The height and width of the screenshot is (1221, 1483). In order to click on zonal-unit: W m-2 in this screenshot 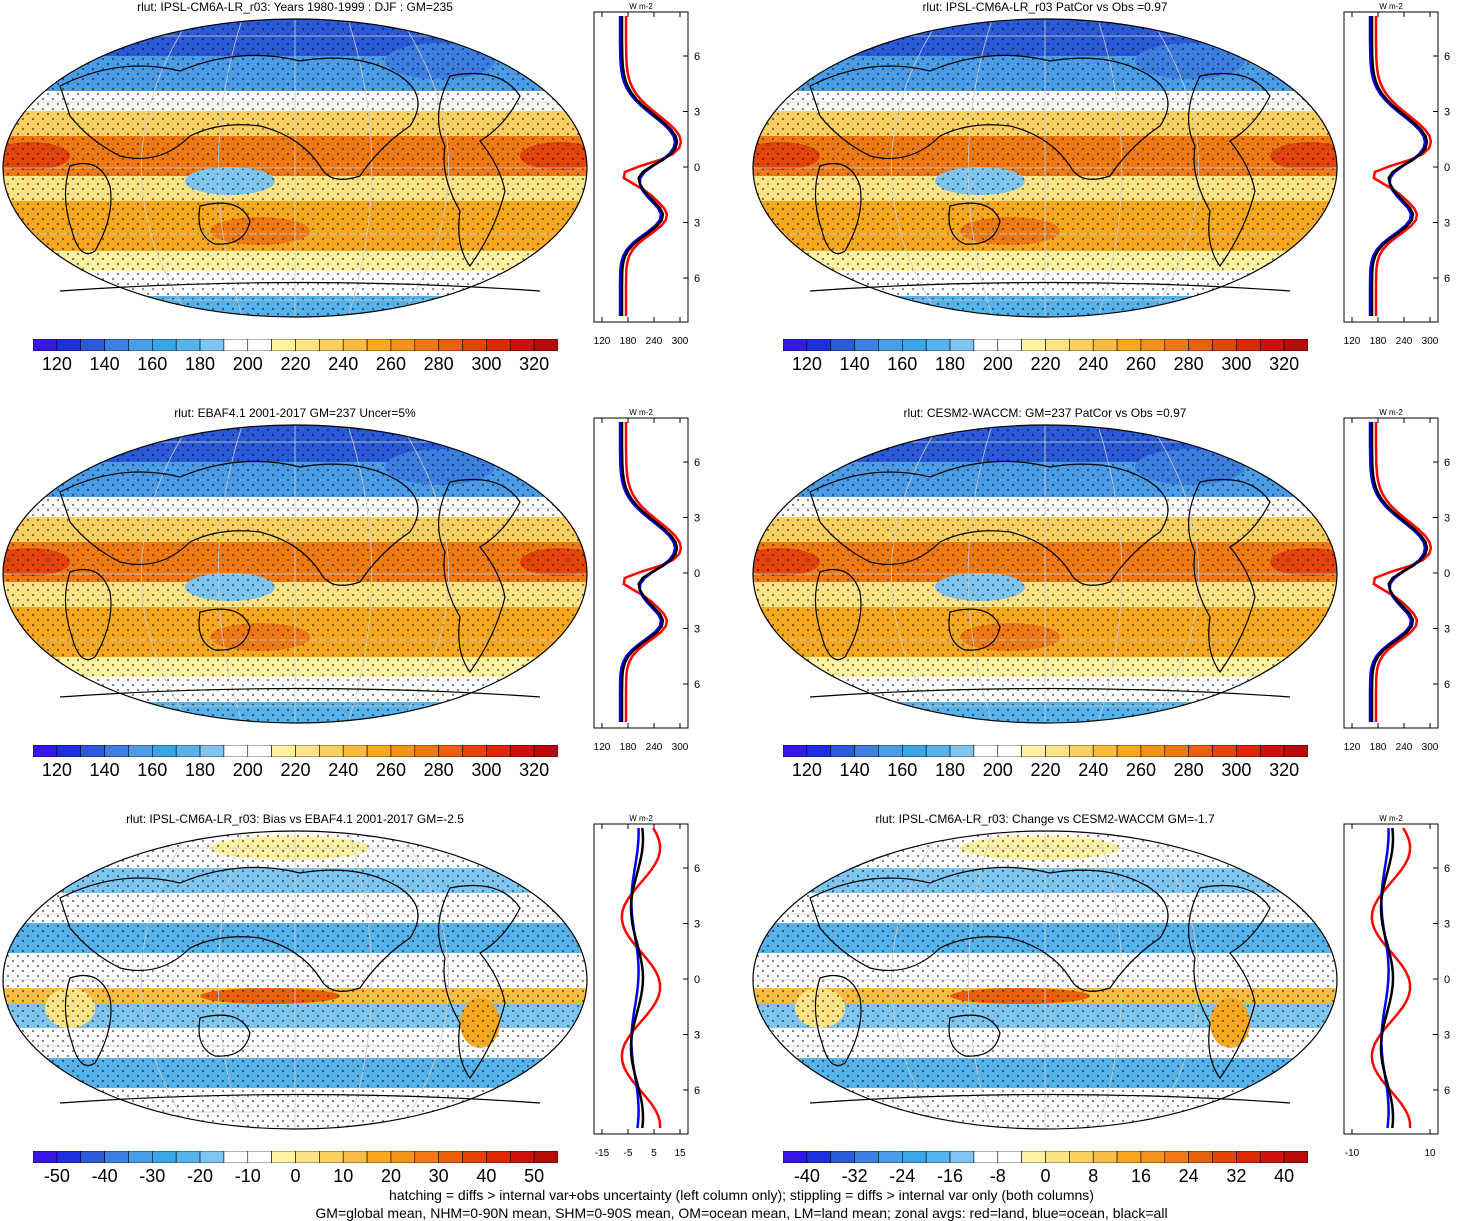, I will do `click(641, 6)`.